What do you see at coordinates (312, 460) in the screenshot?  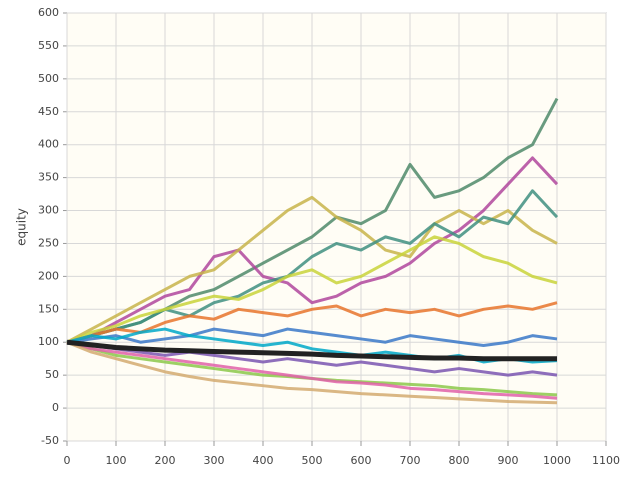 I see `x-tick-label: 500` at bounding box center [312, 460].